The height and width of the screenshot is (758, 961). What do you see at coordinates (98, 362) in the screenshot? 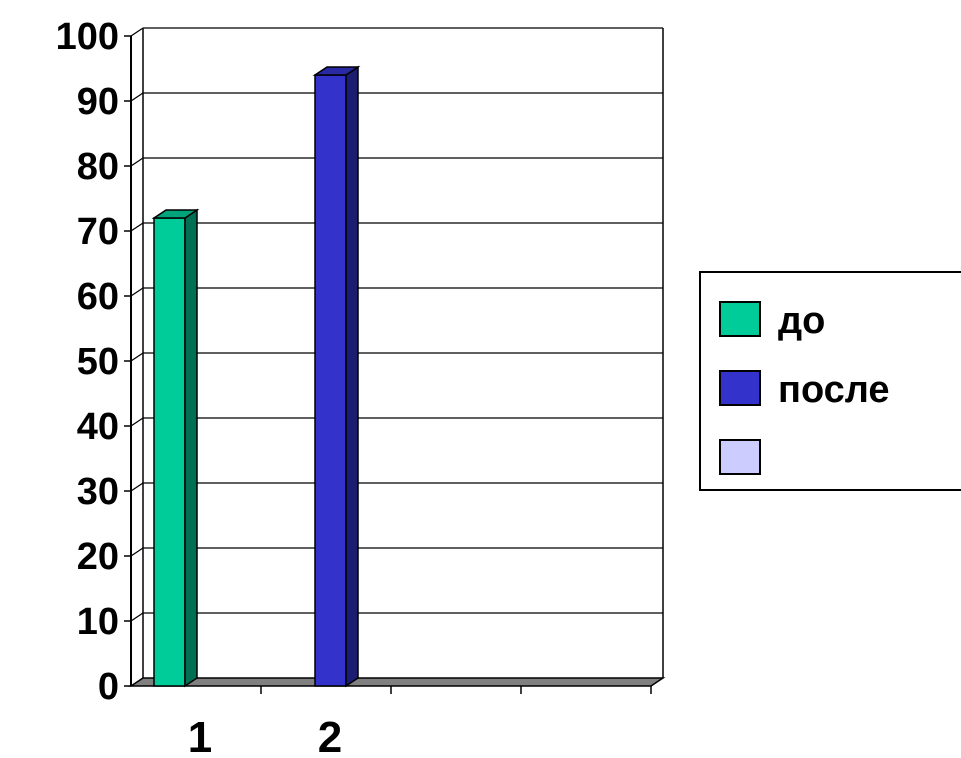
I see `y-tick-label: 50` at bounding box center [98, 362].